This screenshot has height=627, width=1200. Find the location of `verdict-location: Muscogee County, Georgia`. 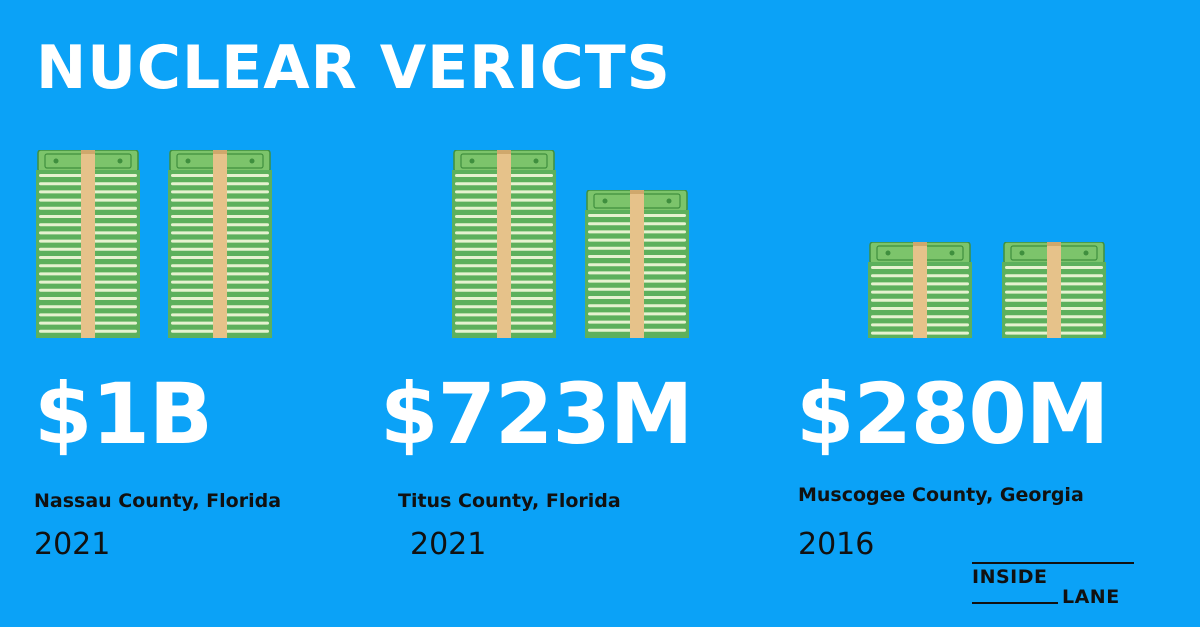

verdict-location: Muscogee County, Georgia is located at coordinates (941, 495).